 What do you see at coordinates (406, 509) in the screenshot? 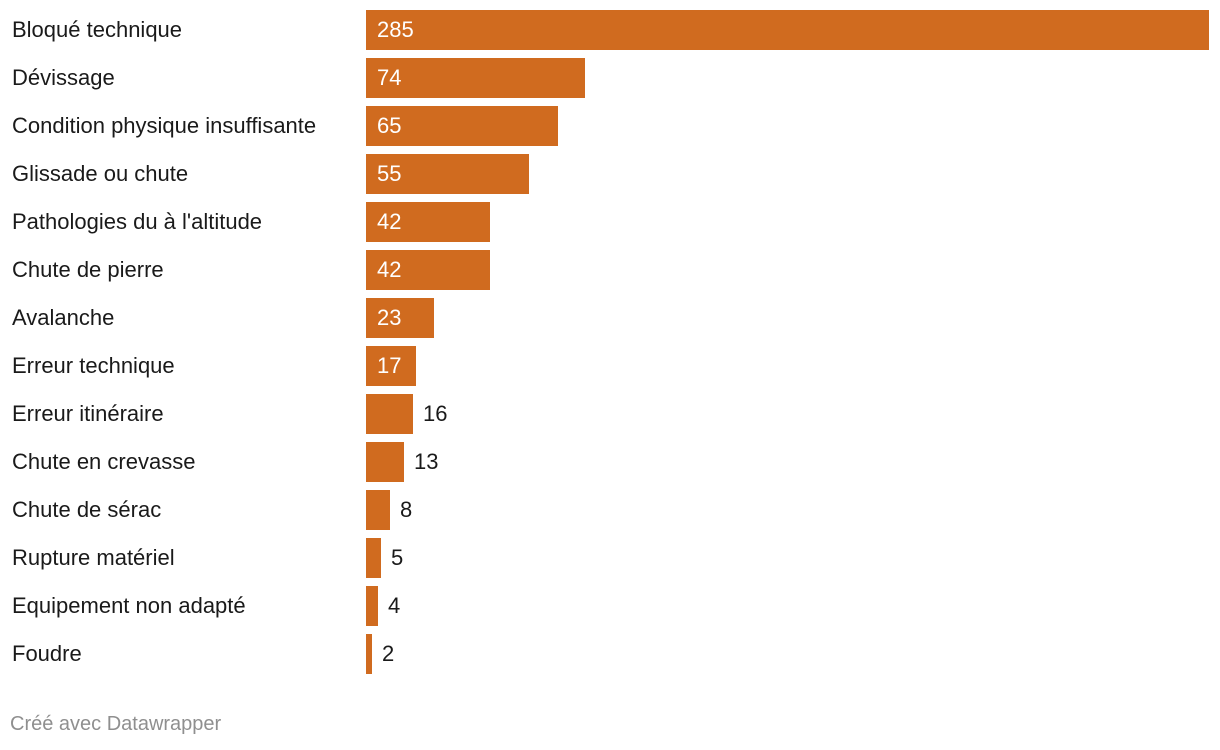
I see `value-label: 8` at bounding box center [406, 509].